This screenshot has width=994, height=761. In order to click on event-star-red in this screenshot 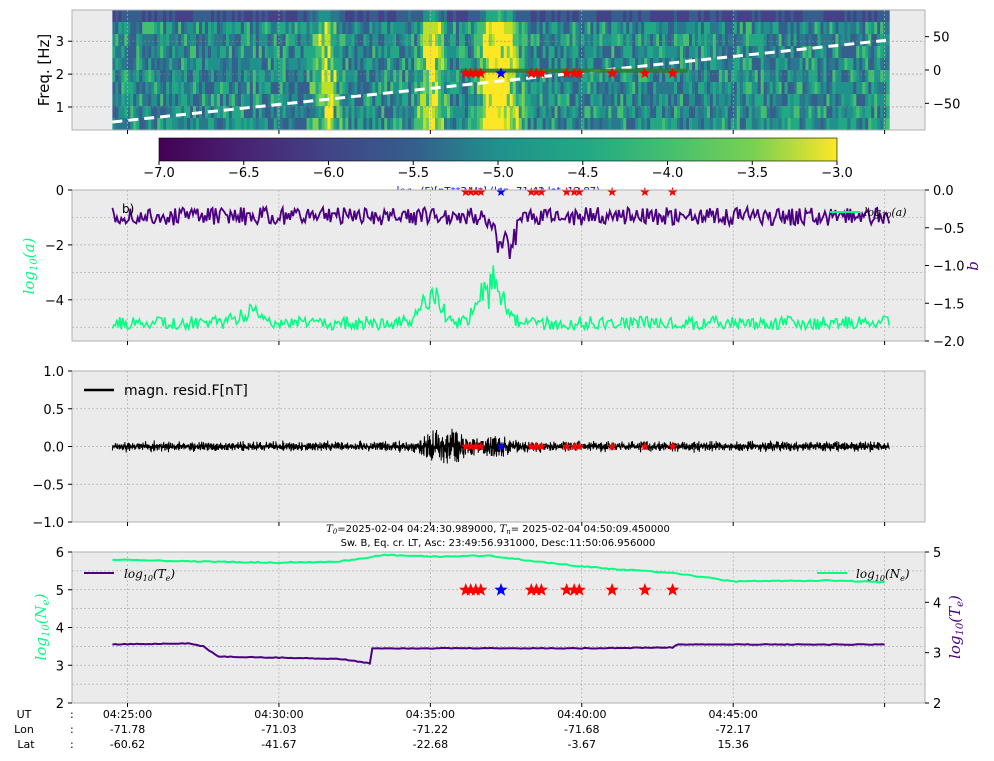, I will do `click(466, 73)`.